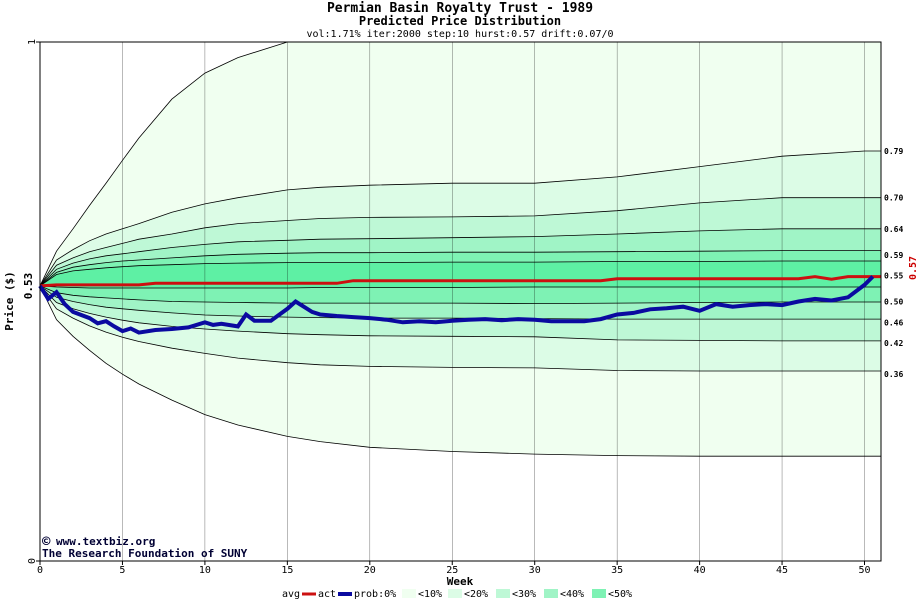  Describe the element at coordinates (122, 570) in the screenshot. I see `x-tick-label: 5` at that location.